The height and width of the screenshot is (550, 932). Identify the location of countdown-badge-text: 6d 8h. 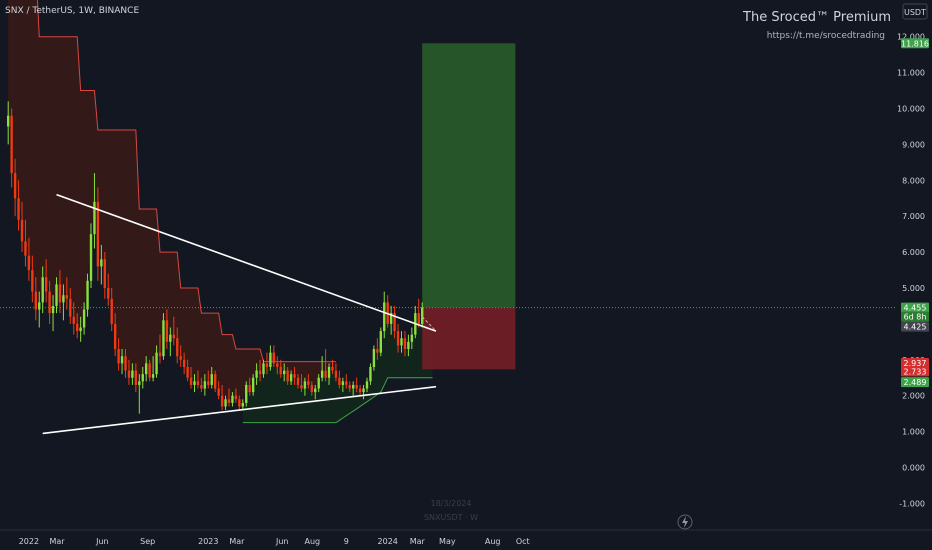
(915, 317).